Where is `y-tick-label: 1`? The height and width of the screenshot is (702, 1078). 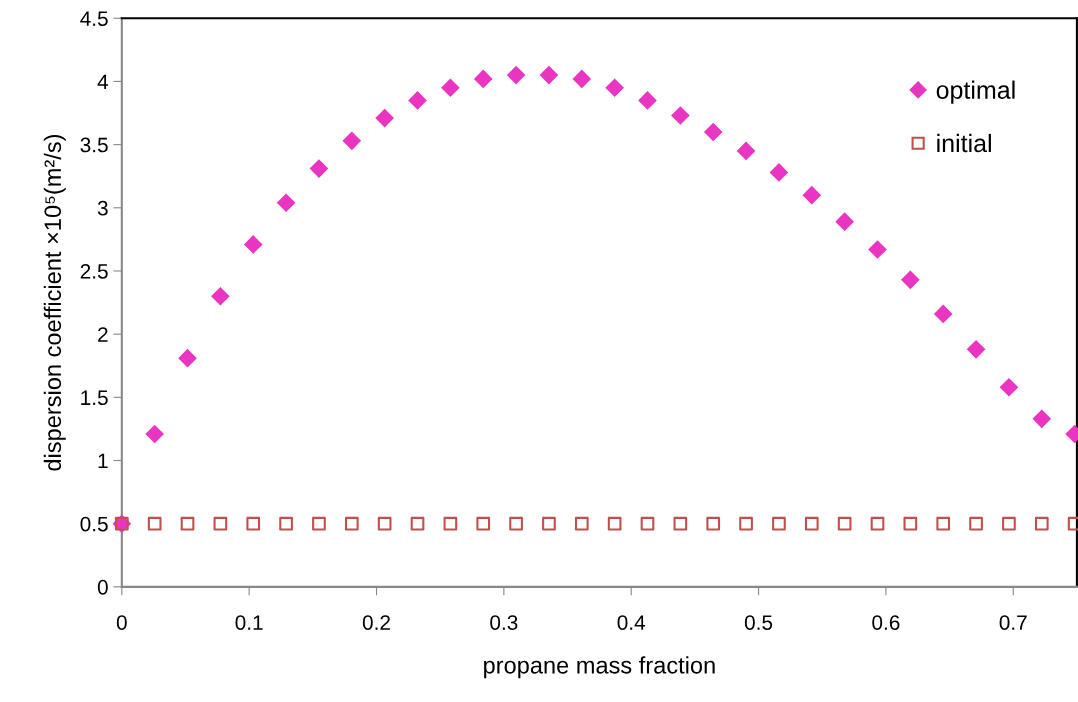 y-tick-label: 1 is located at coordinates (103, 461).